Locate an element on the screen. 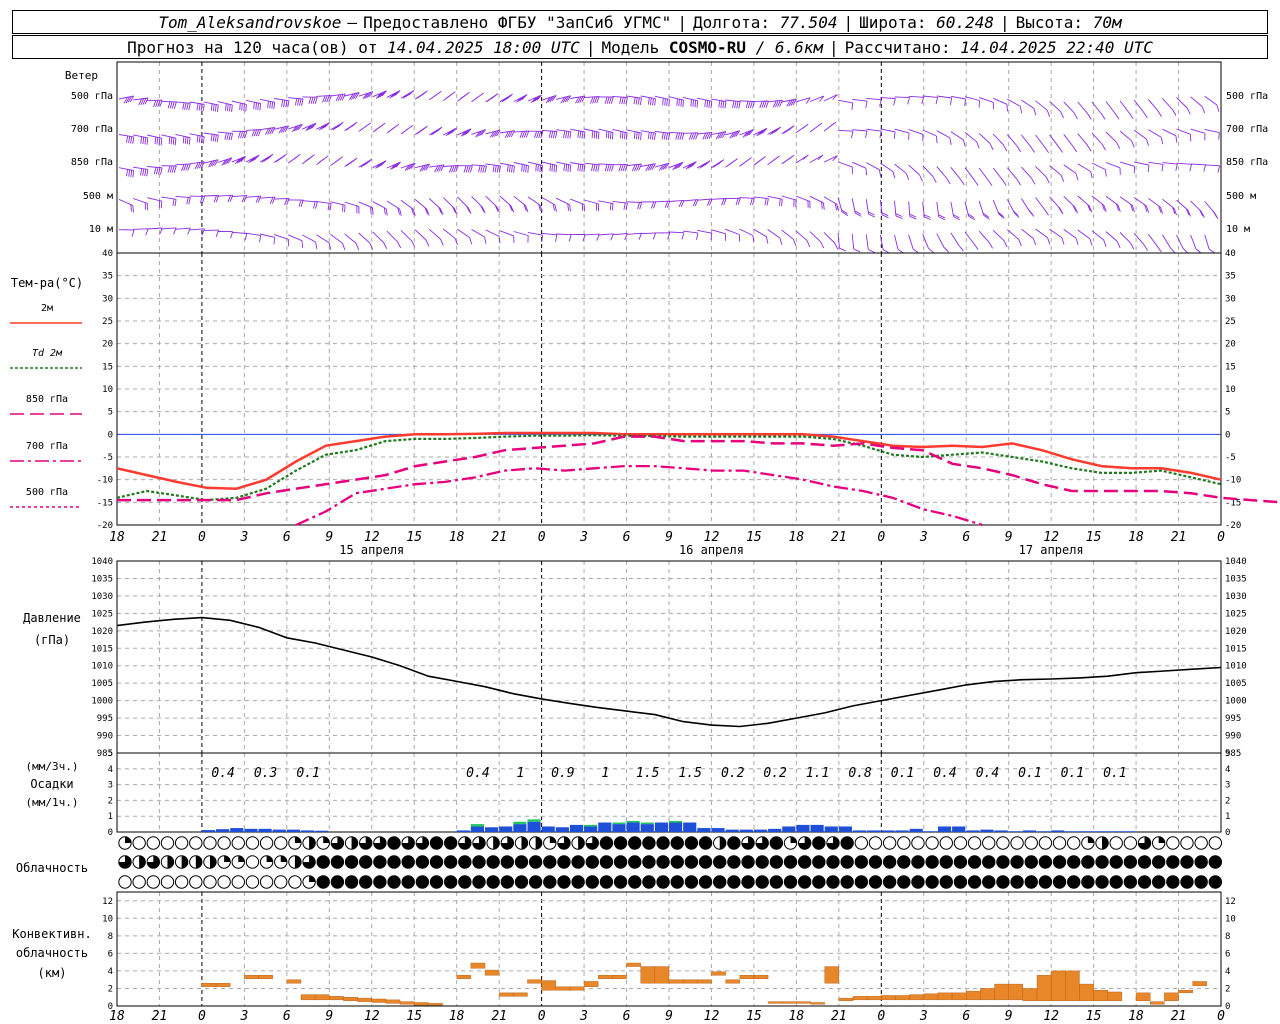  y-tick-label-right: 2 is located at coordinates (1227, 989).